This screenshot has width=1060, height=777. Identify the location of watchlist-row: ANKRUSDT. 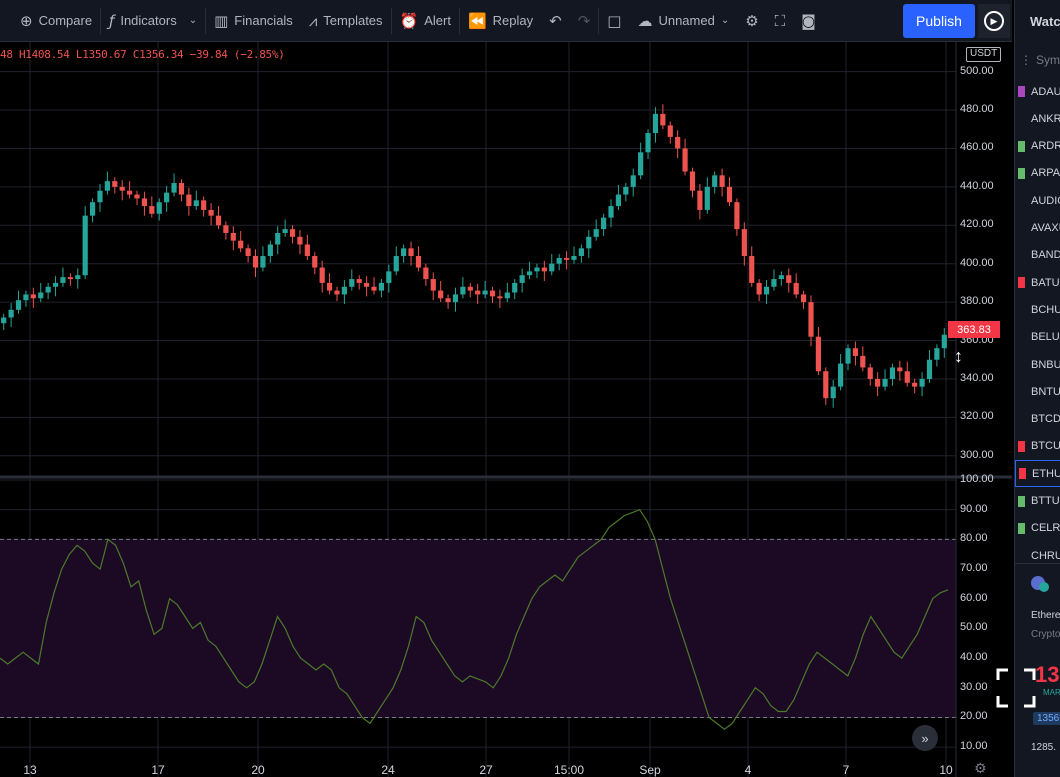
(1037, 118).